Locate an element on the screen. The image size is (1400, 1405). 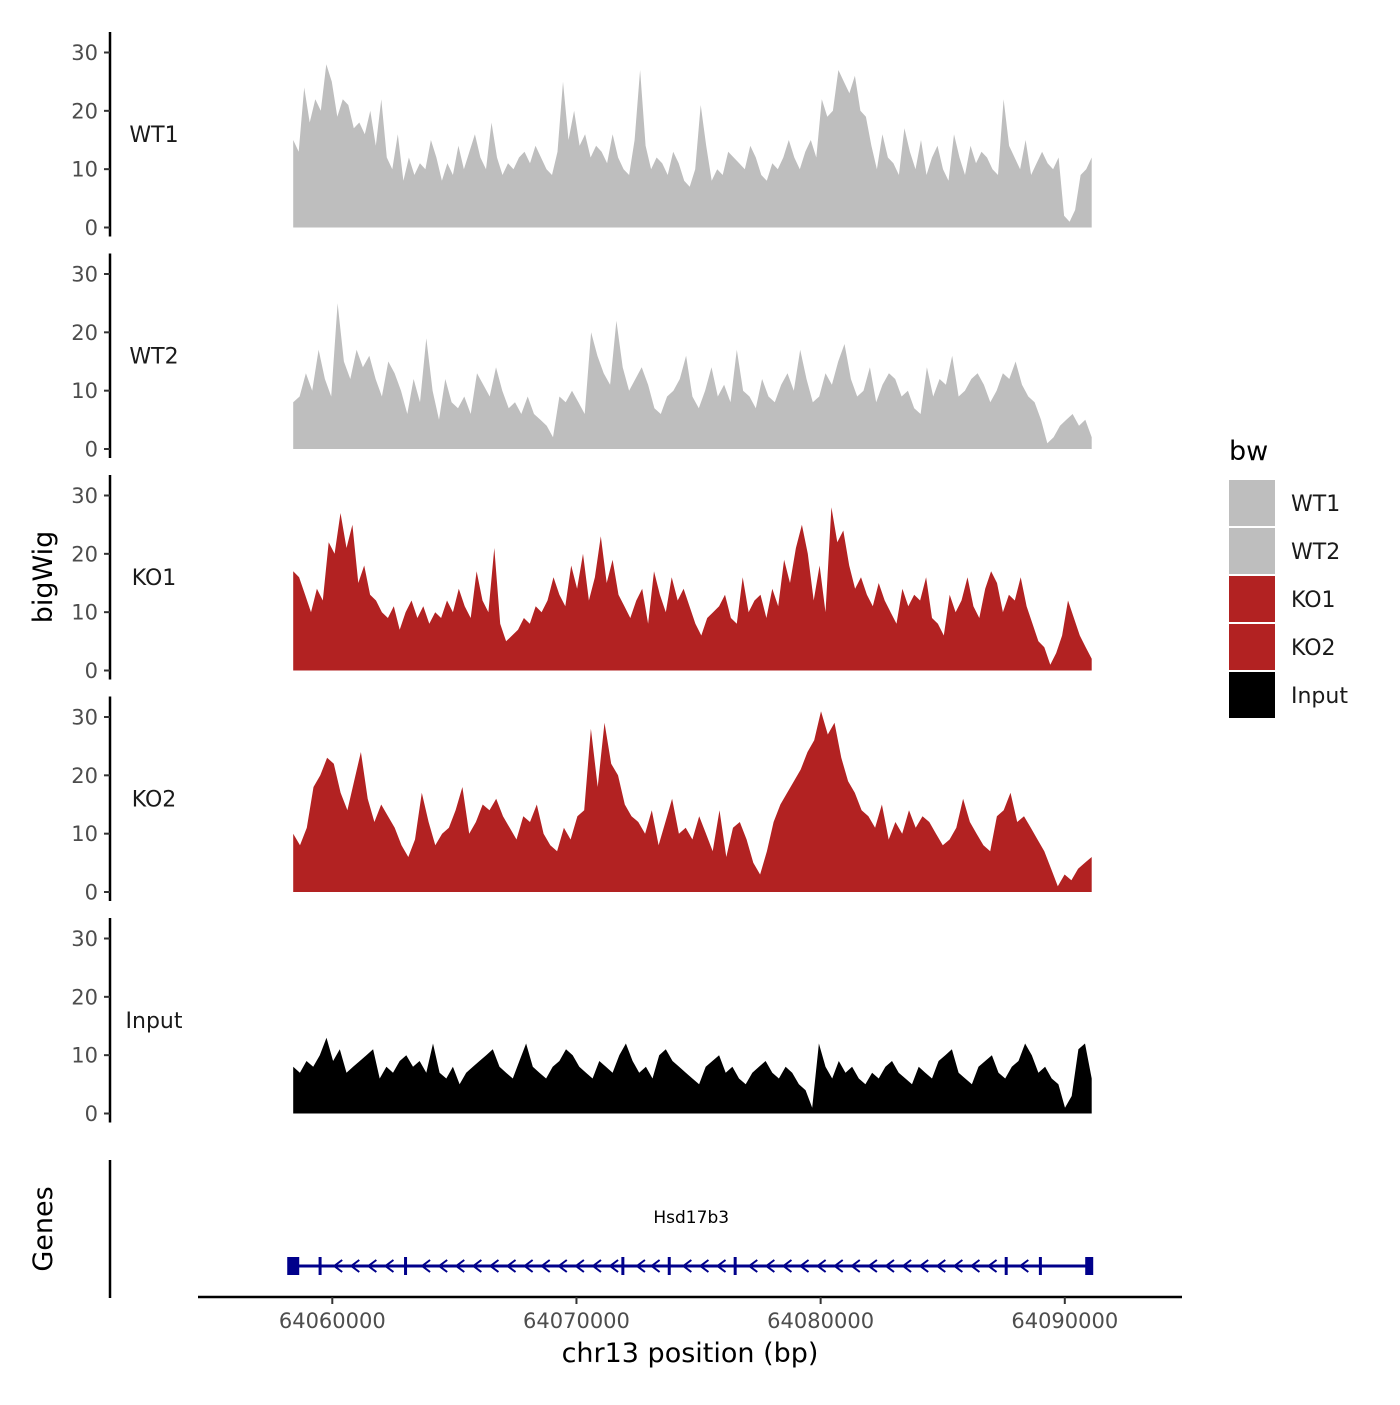
legend-label-wt1: WT1 is located at coordinates (1315, 504).